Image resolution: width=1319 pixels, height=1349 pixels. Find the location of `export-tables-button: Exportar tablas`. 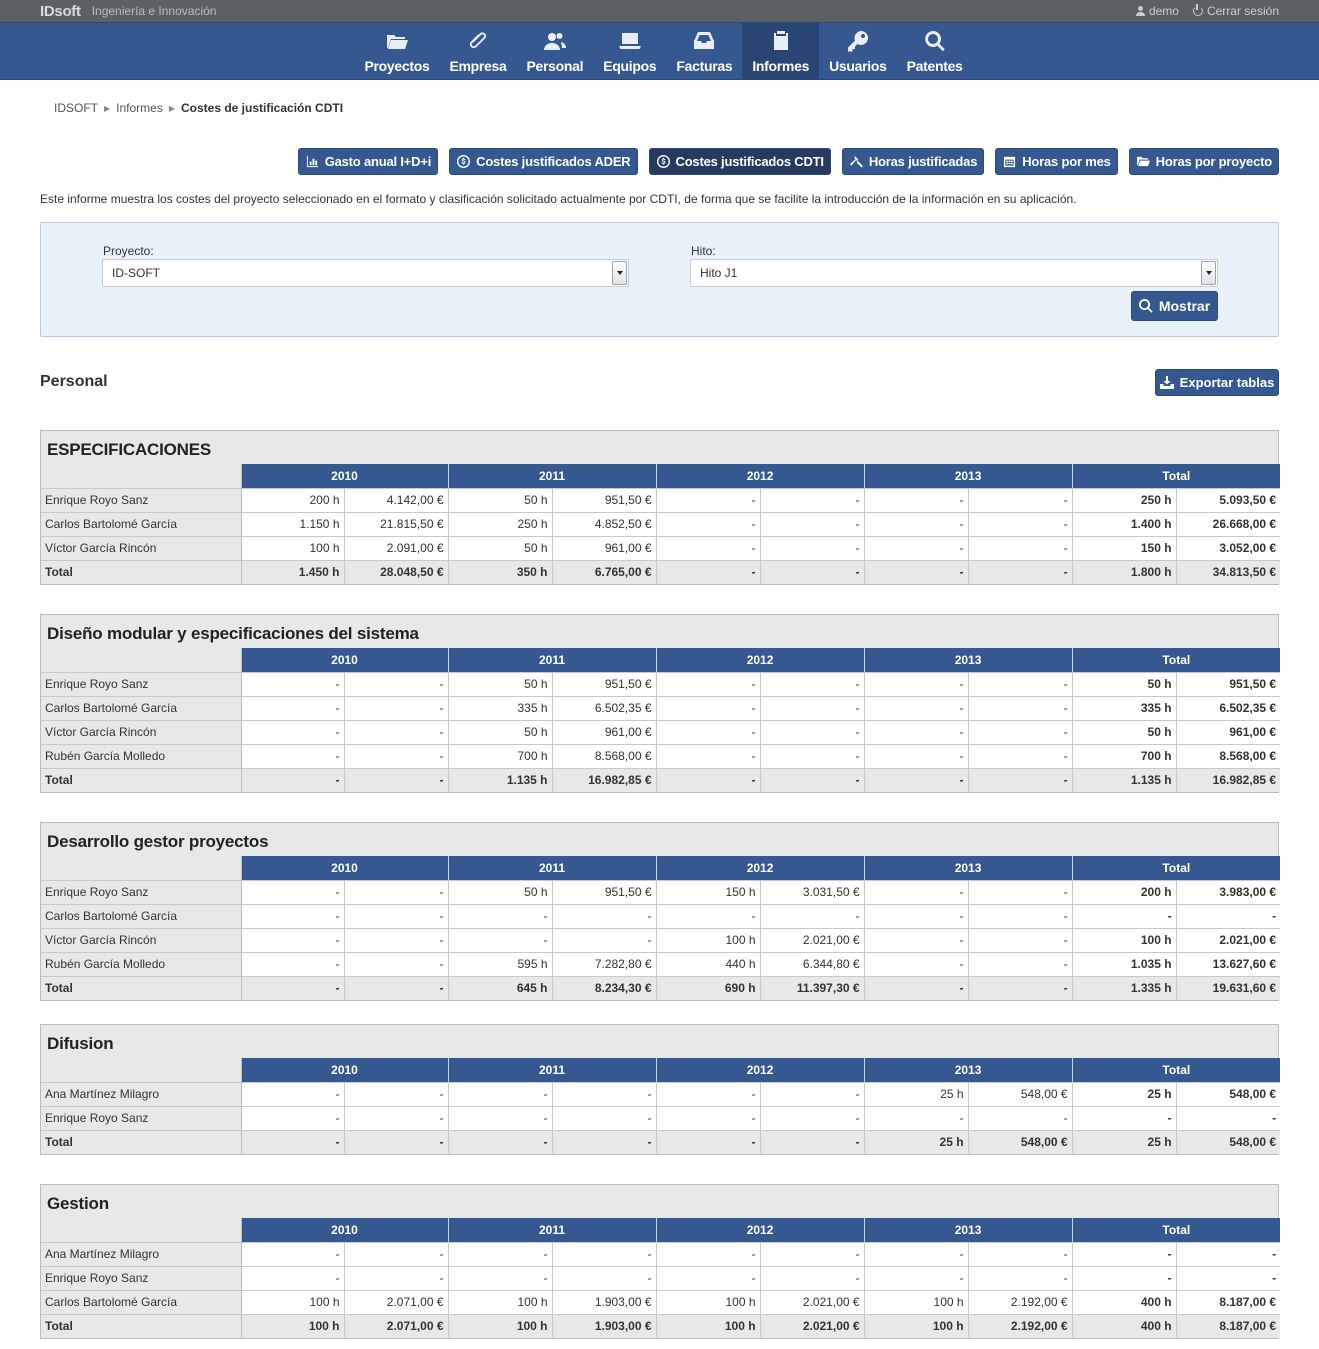

export-tables-button: Exportar tablas is located at coordinates (1217, 382).